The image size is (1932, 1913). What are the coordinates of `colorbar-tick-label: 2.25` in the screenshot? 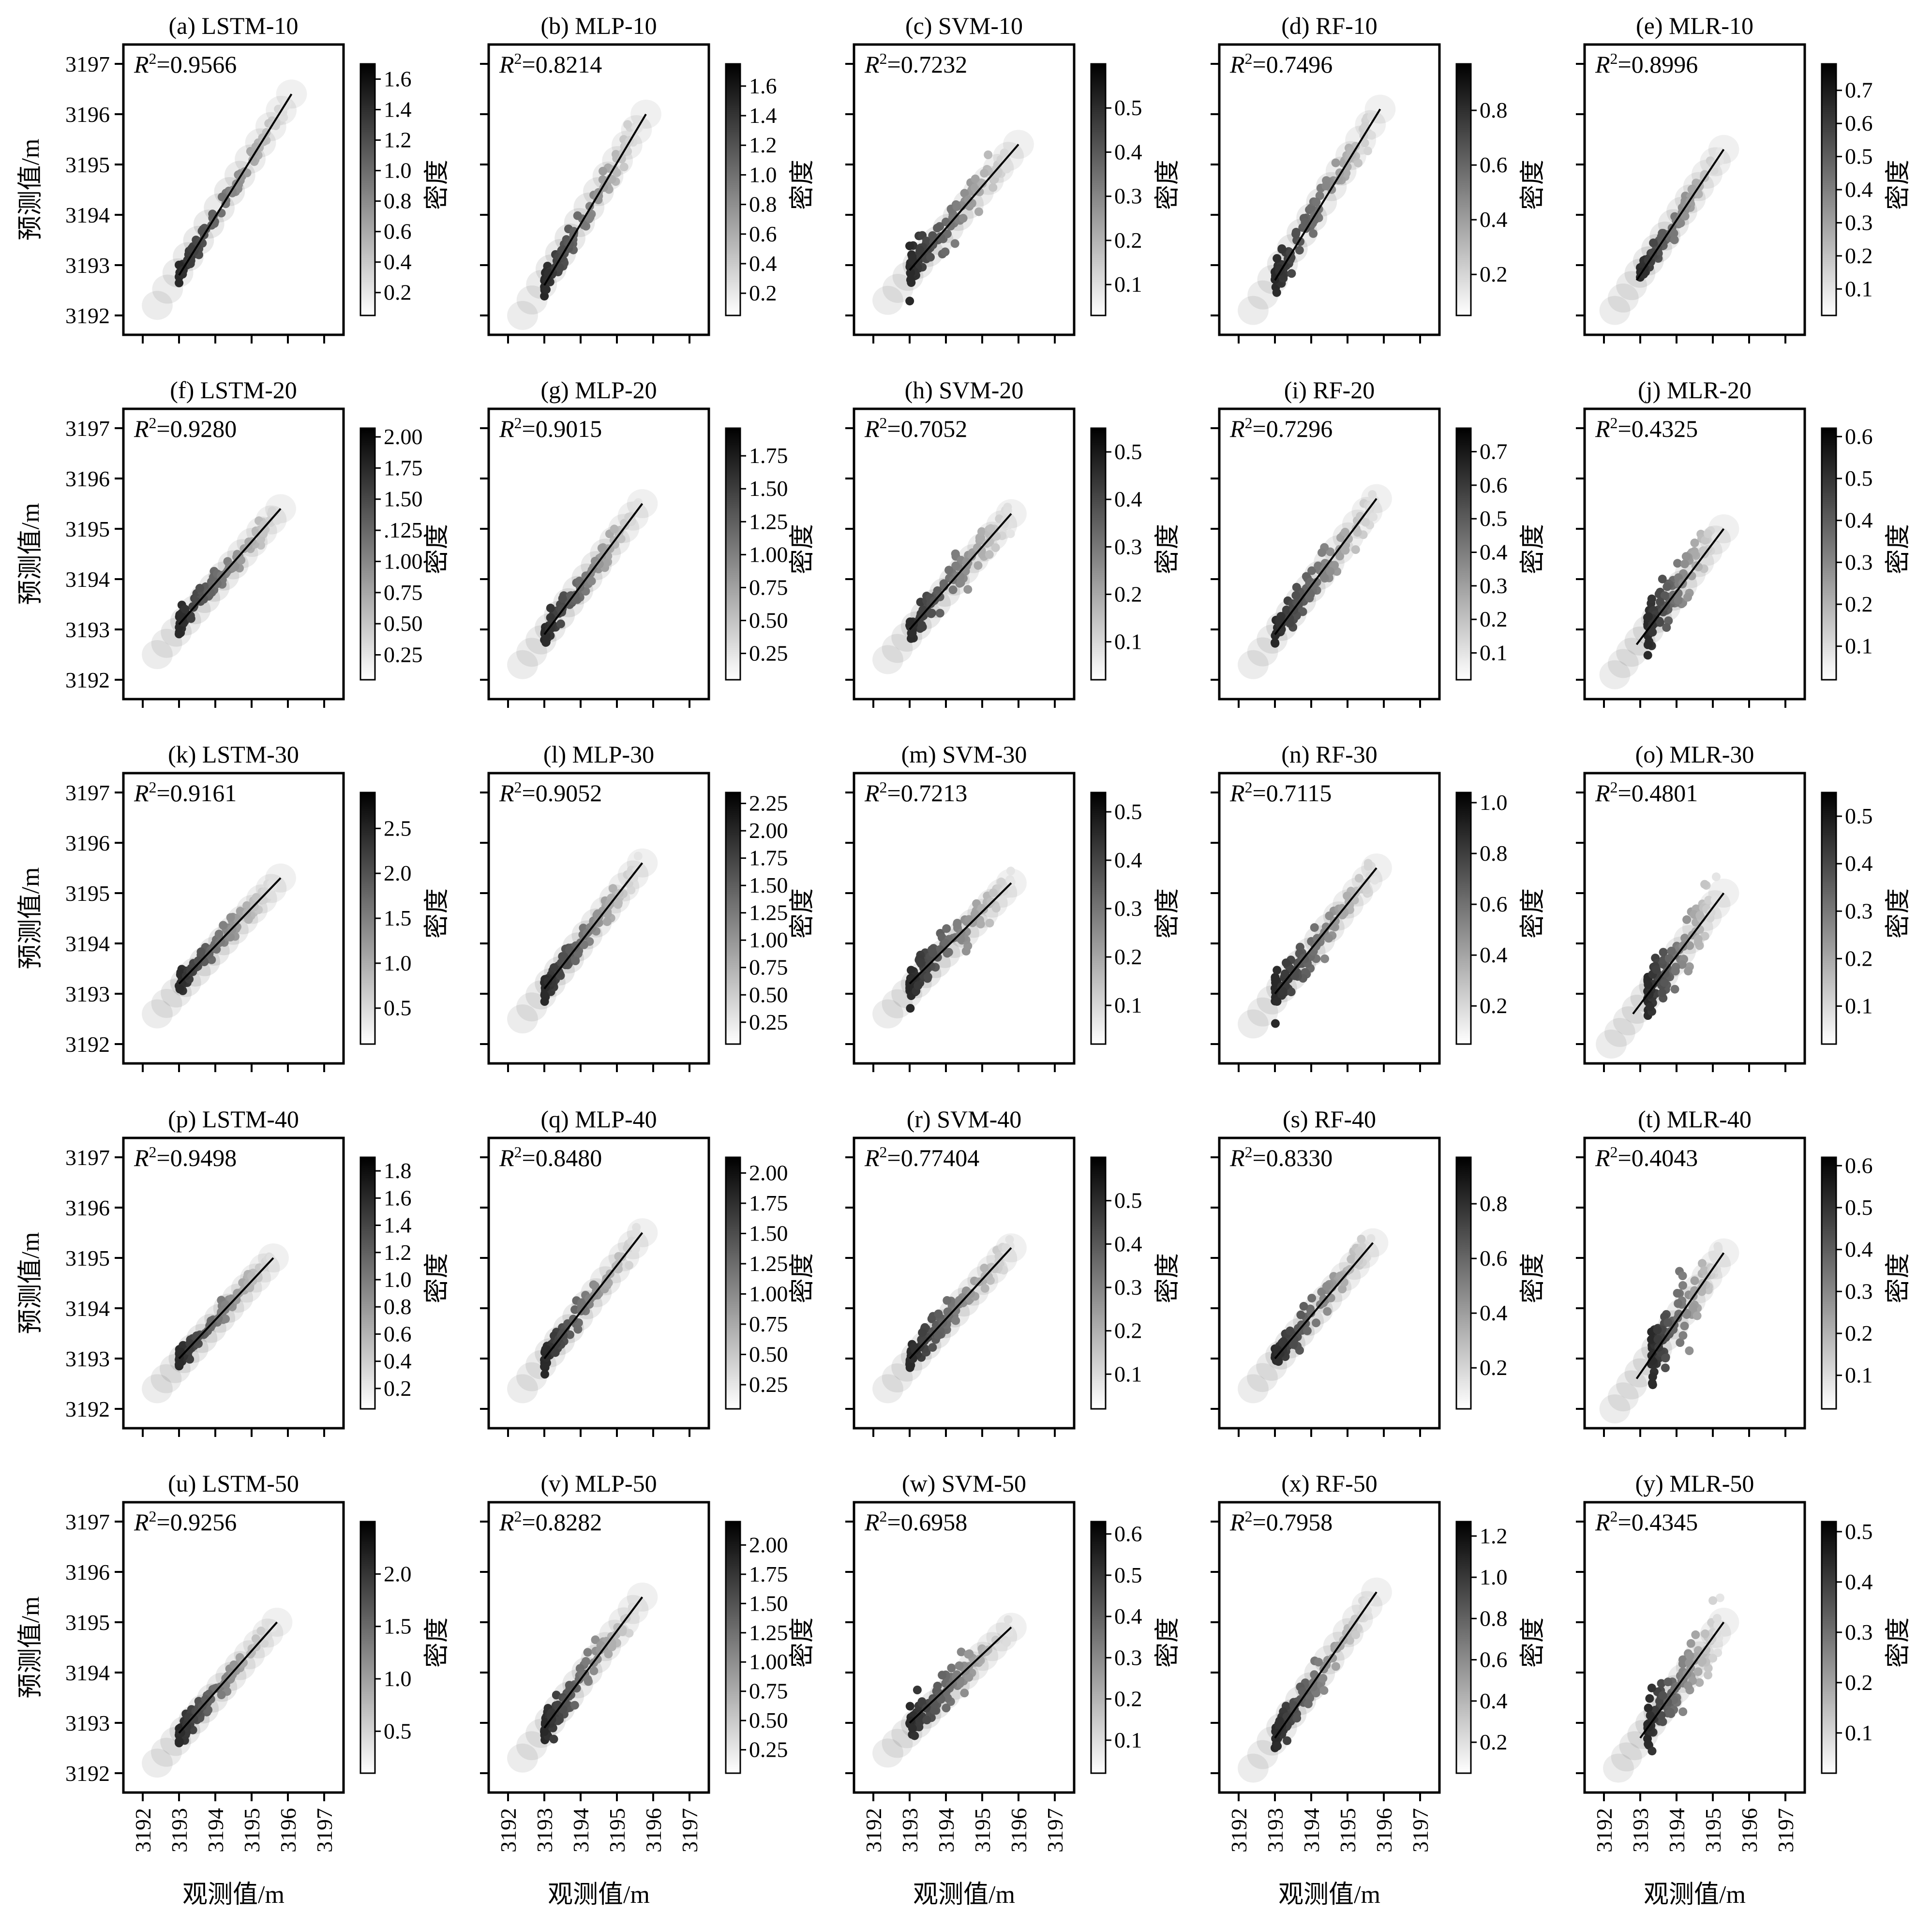 It's located at (768, 803).